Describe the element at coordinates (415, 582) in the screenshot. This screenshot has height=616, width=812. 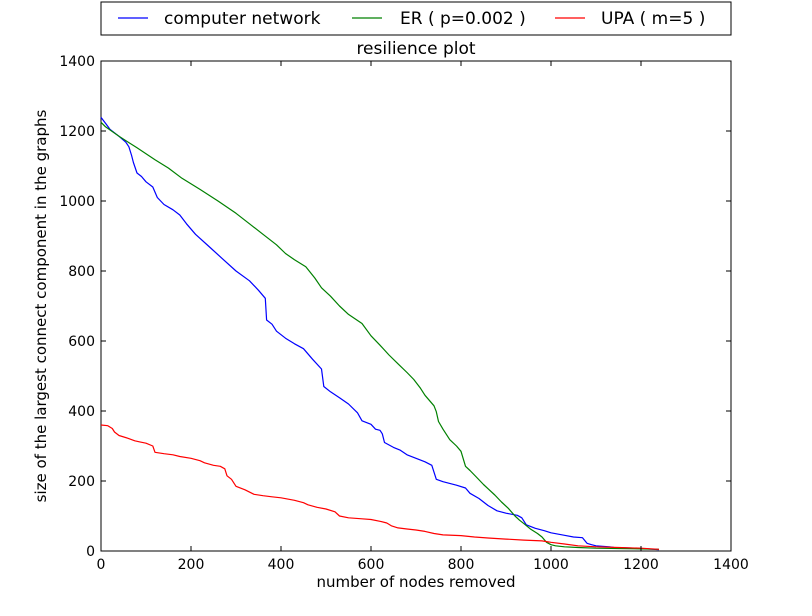
I see `x-axis-label: number of nodes removed` at that location.